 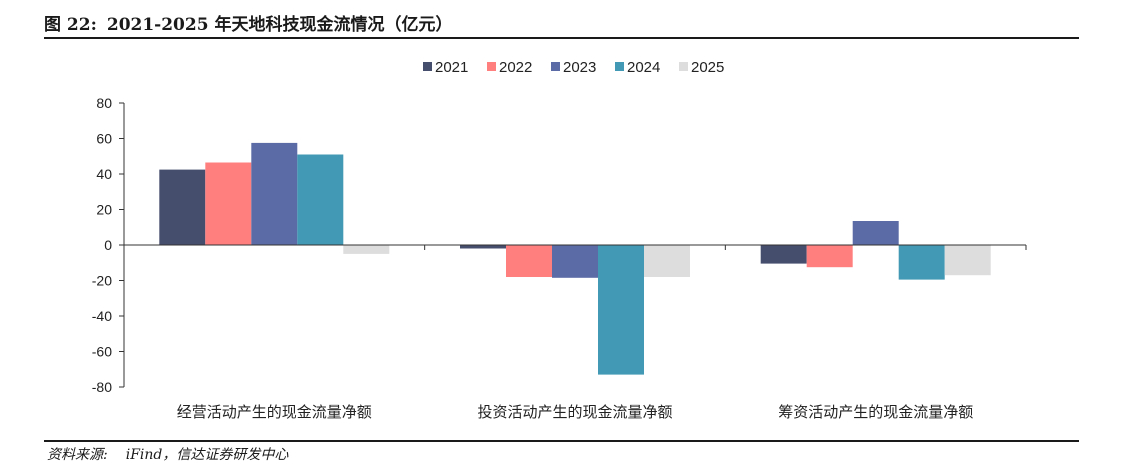 What do you see at coordinates (515, 67) in the screenshot?
I see `legend-label: 2022` at bounding box center [515, 67].